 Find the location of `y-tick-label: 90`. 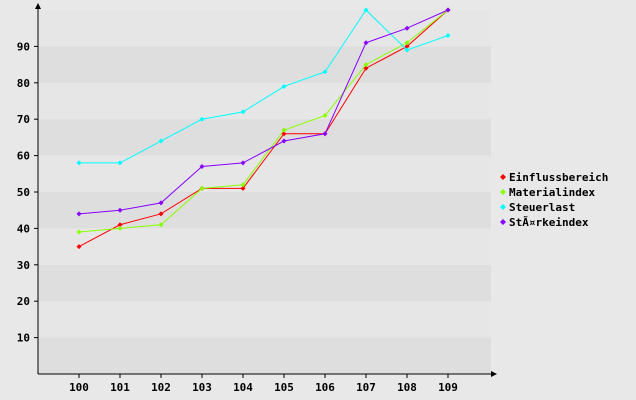

y-tick-label: 90 is located at coordinates (23, 46).